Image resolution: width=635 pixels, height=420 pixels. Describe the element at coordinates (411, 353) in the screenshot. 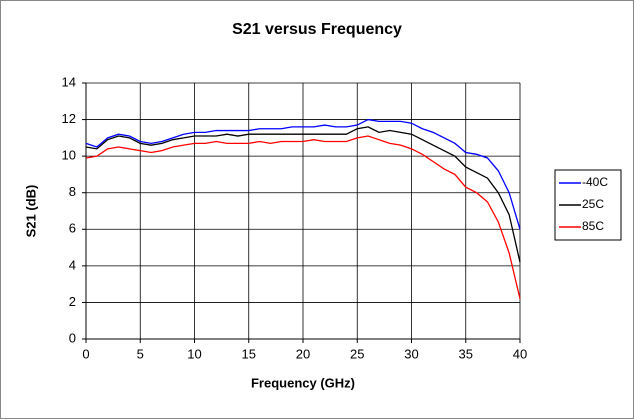

I see `x-tick-label: 30` at that location.